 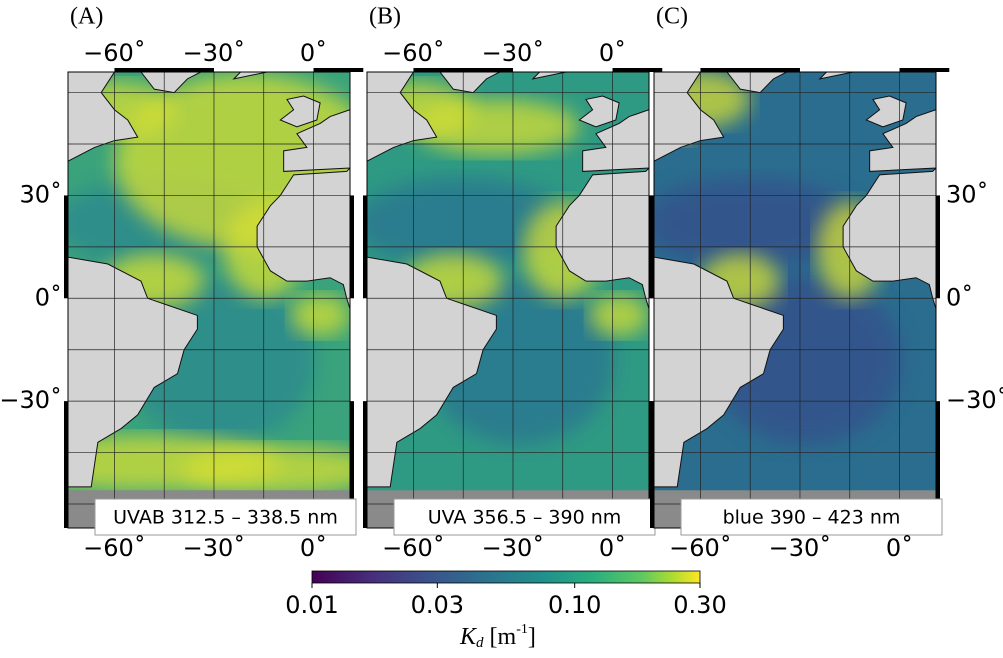 I want to click on band-label: UVAB 312.5 – 338.5 nm, so click(x=225, y=518).